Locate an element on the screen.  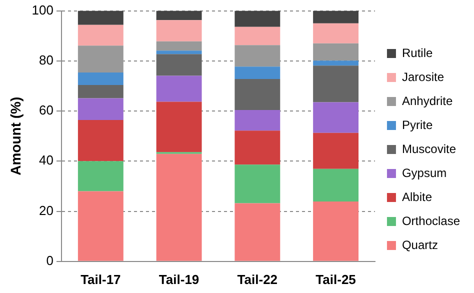
legend-label: Albite is located at coordinates (417, 197).